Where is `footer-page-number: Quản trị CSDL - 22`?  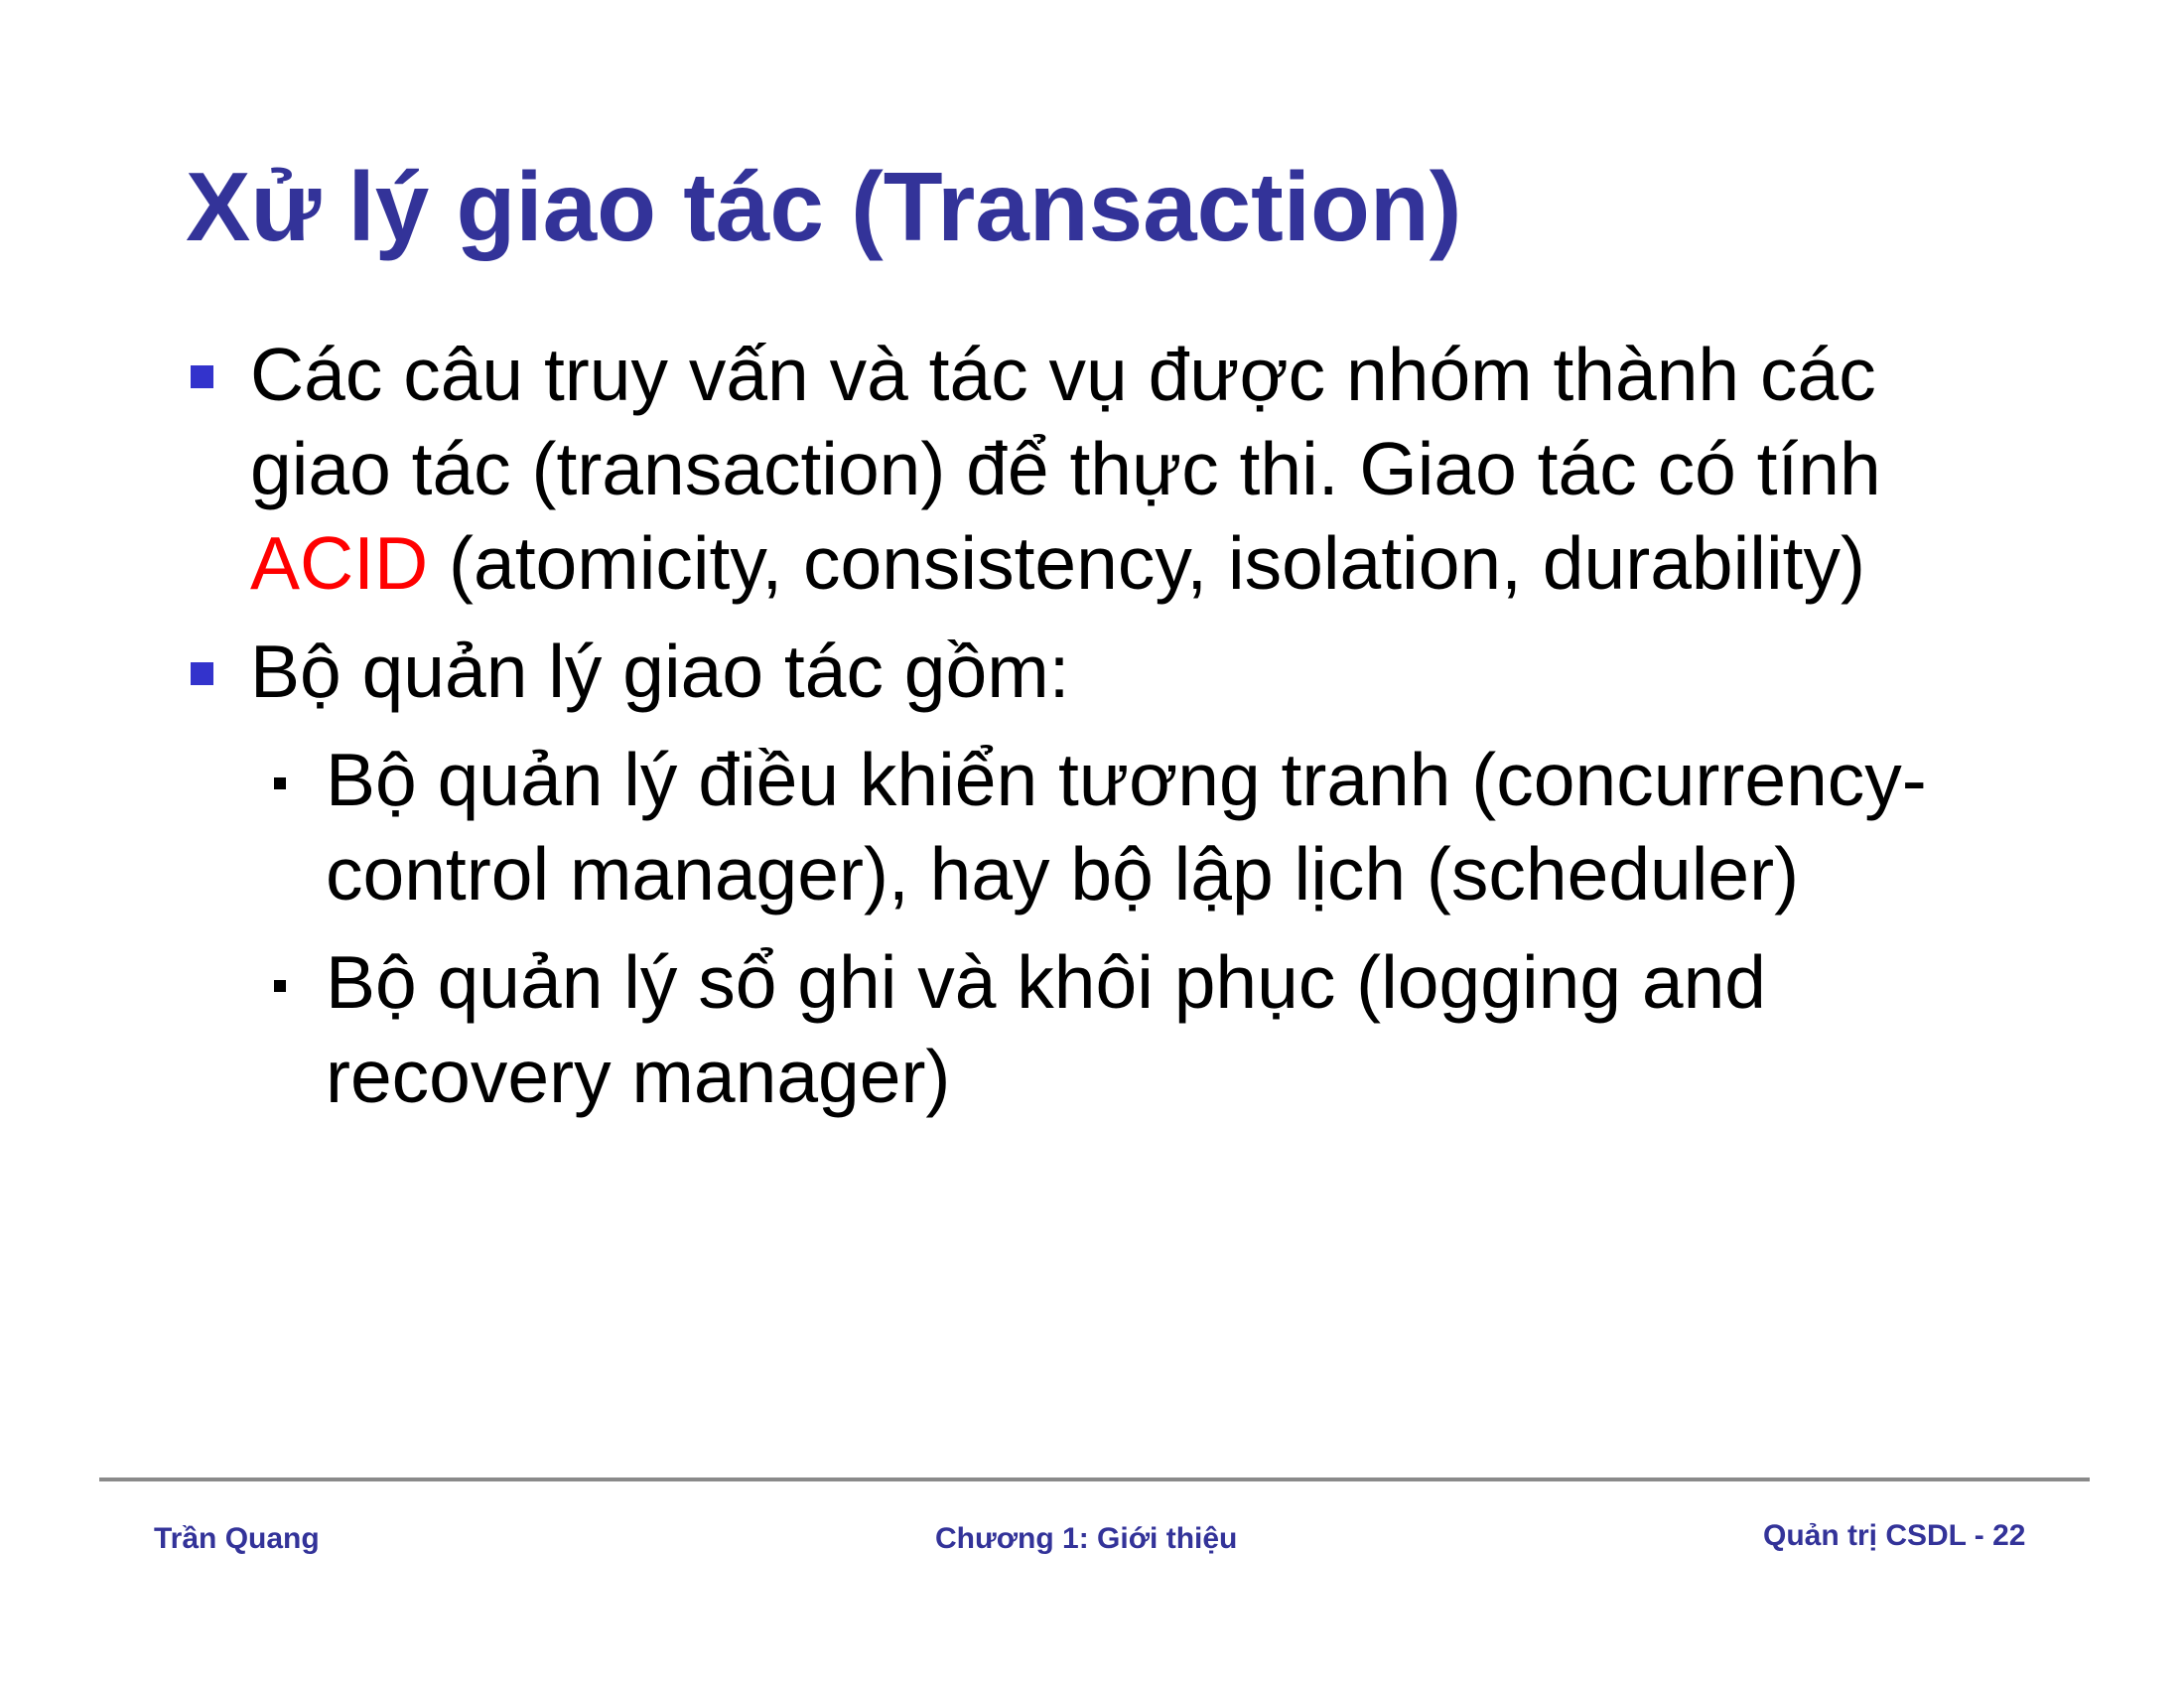
footer-page-number: Quản trị CSDL - 22 is located at coordinates (1894, 1535).